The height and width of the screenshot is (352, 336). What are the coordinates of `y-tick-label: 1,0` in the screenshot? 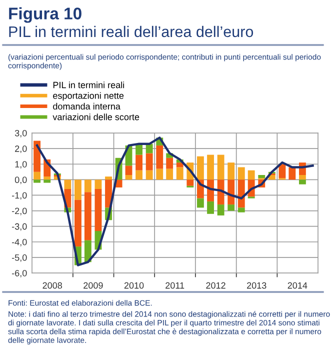 It's located at (21, 165).